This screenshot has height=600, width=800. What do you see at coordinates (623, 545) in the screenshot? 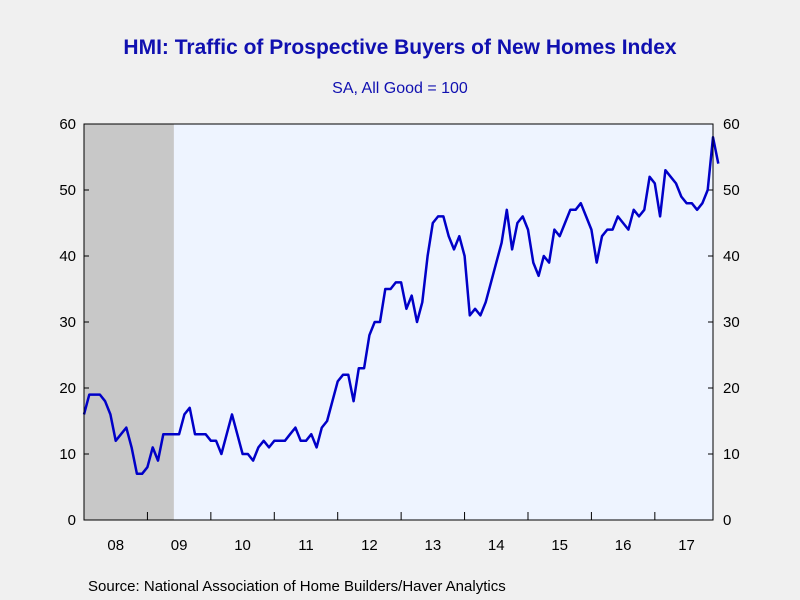
I see `x-tick-label: 16` at bounding box center [623, 545].